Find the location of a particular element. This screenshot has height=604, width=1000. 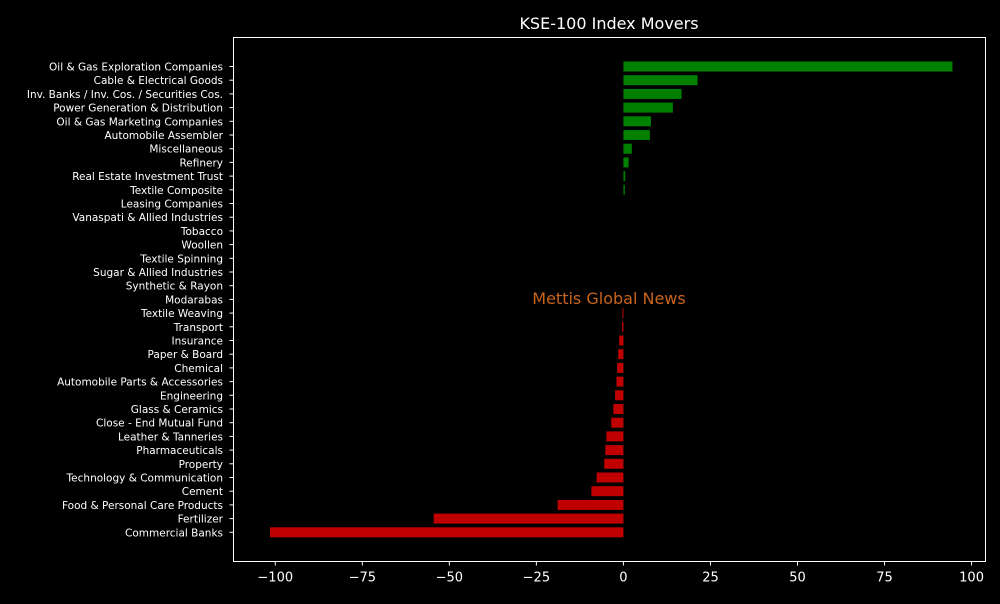

category-label: Tobacco is located at coordinates (201, 232).